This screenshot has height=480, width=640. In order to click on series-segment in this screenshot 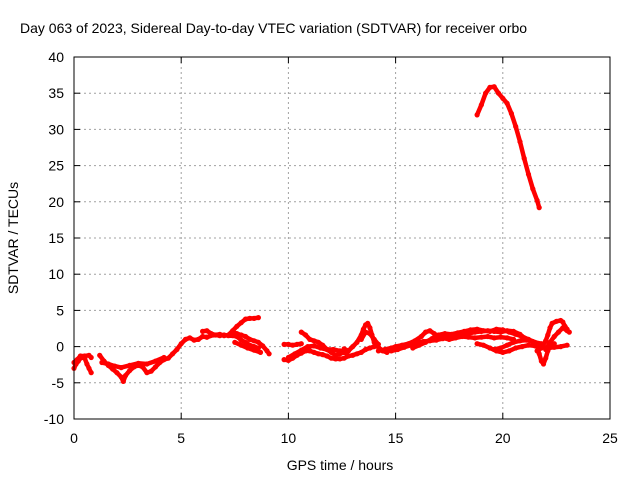, I will do `click(508, 147)`.